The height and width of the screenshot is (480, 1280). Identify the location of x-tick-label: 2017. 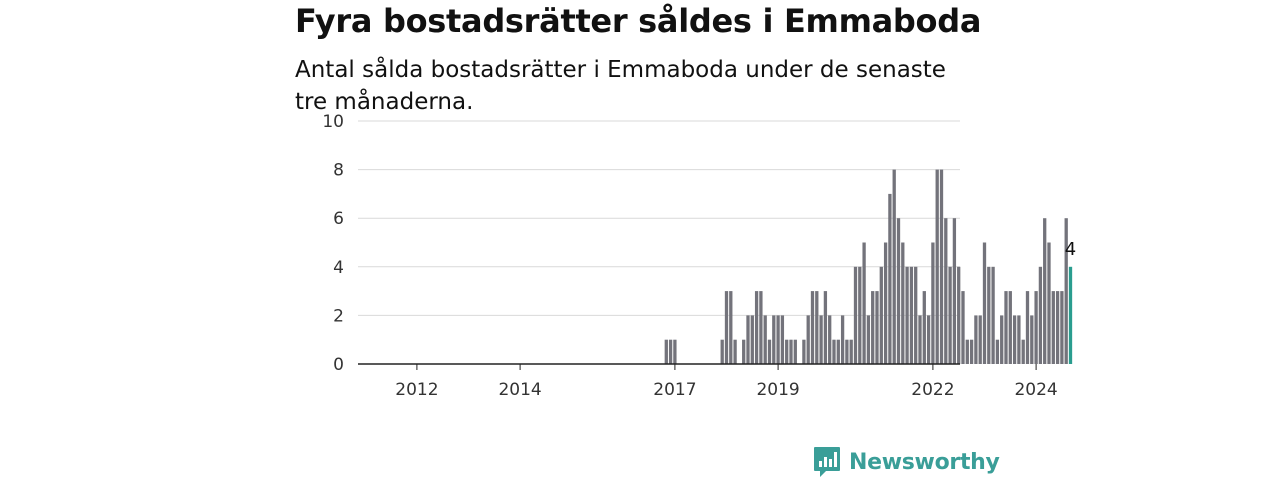
(674, 390).